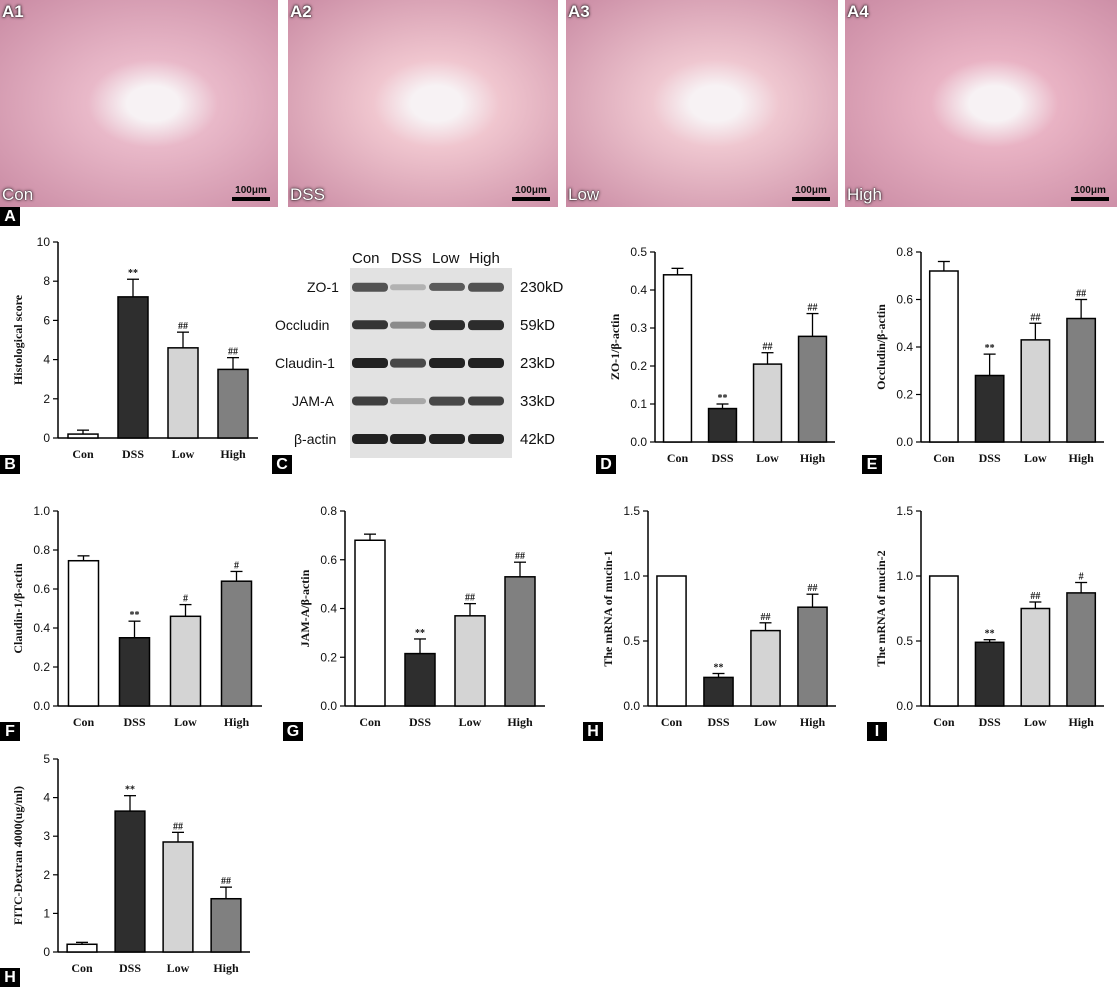  I want to click on wb-kd-label: 230kD, so click(542, 287).